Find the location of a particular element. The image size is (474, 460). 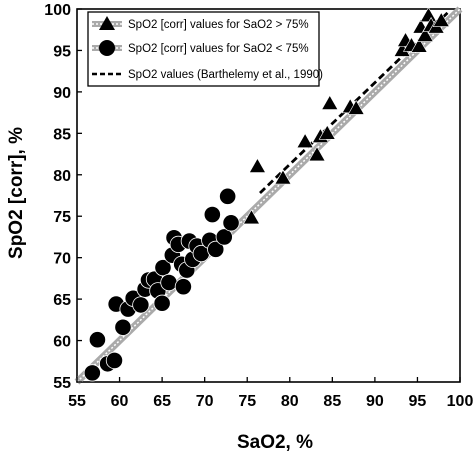

y-tick-label: 60 is located at coordinates (62, 342).